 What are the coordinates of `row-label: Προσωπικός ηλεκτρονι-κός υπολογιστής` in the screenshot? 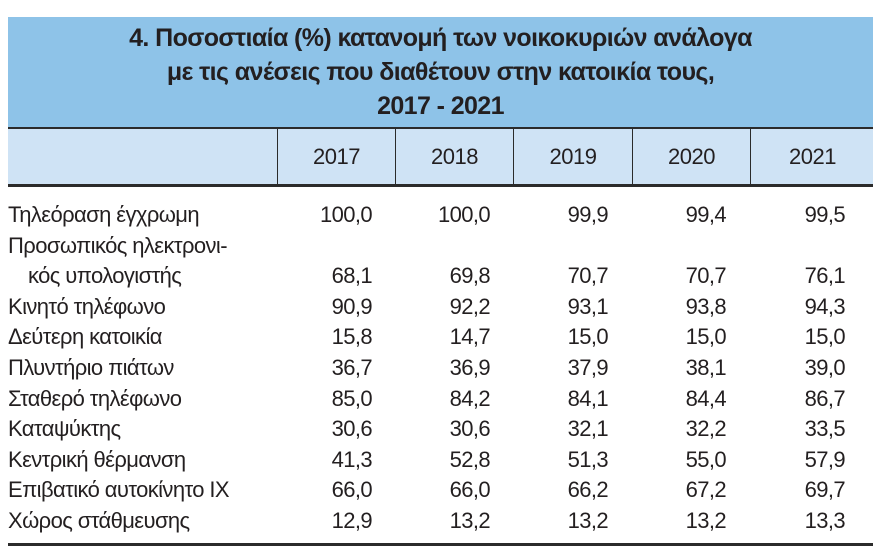 It's located at (118, 261).